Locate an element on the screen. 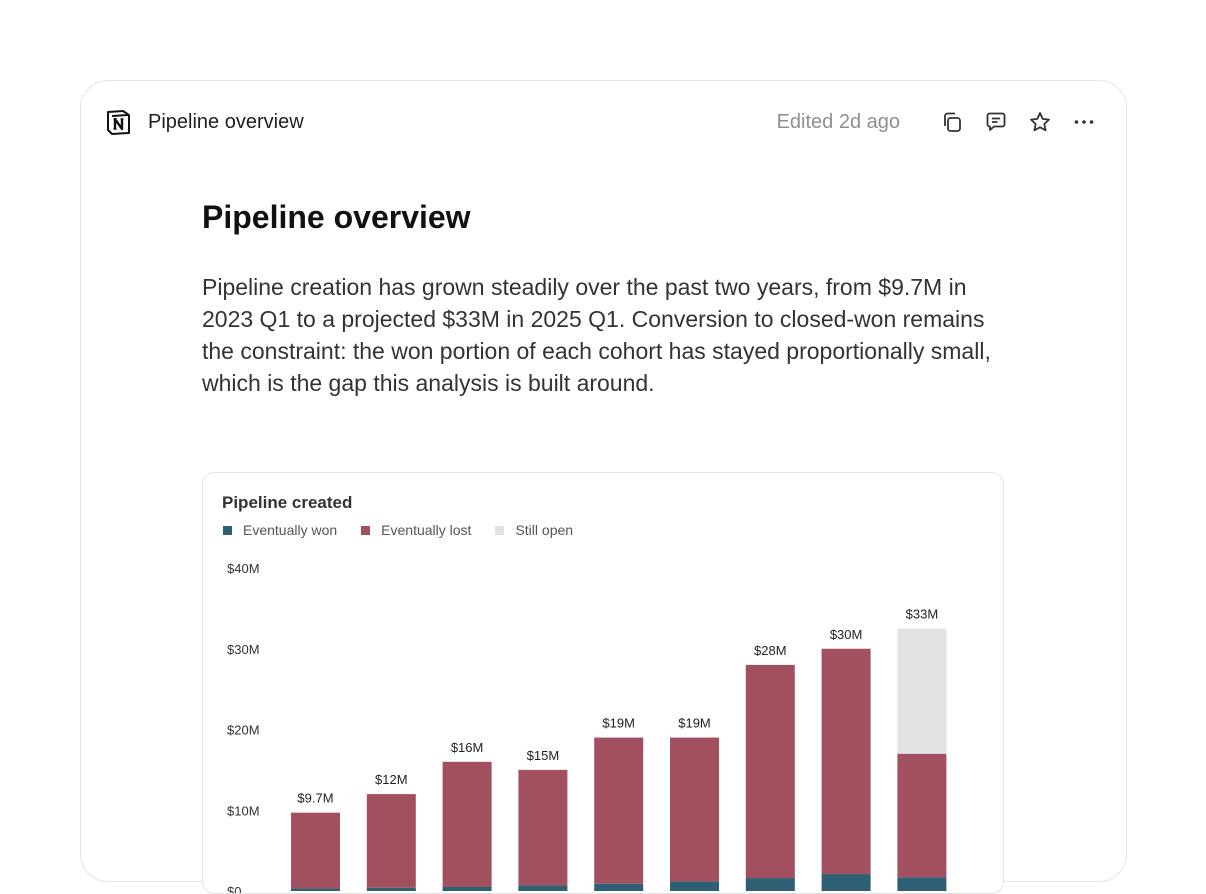 The image size is (1206, 894). legend-label-open: Still open is located at coordinates (544, 530).